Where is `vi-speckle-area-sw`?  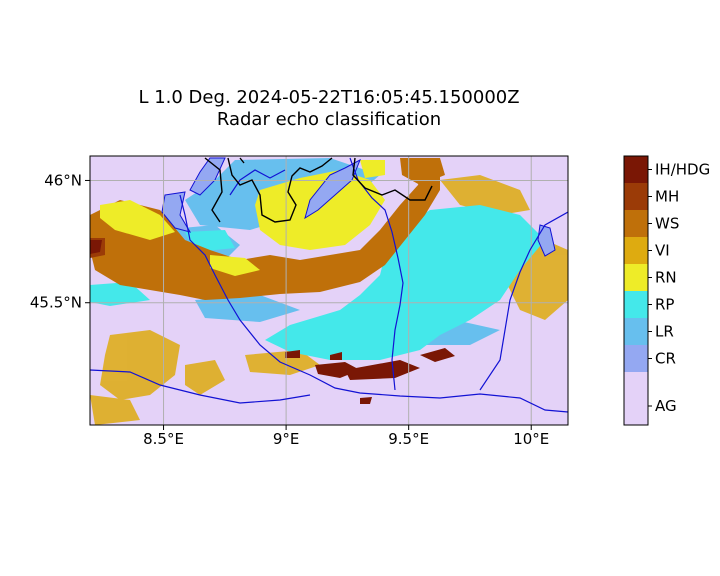
vi-speckle-area-sw is located at coordinates (157, 377).